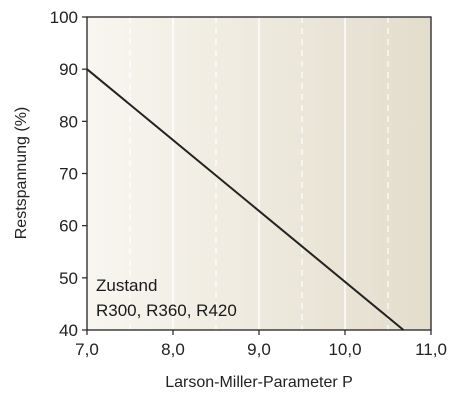 Image resolution: width=452 pixels, height=396 pixels. Describe the element at coordinates (68, 278) in the screenshot. I see `y-tick-label: 50` at that location.